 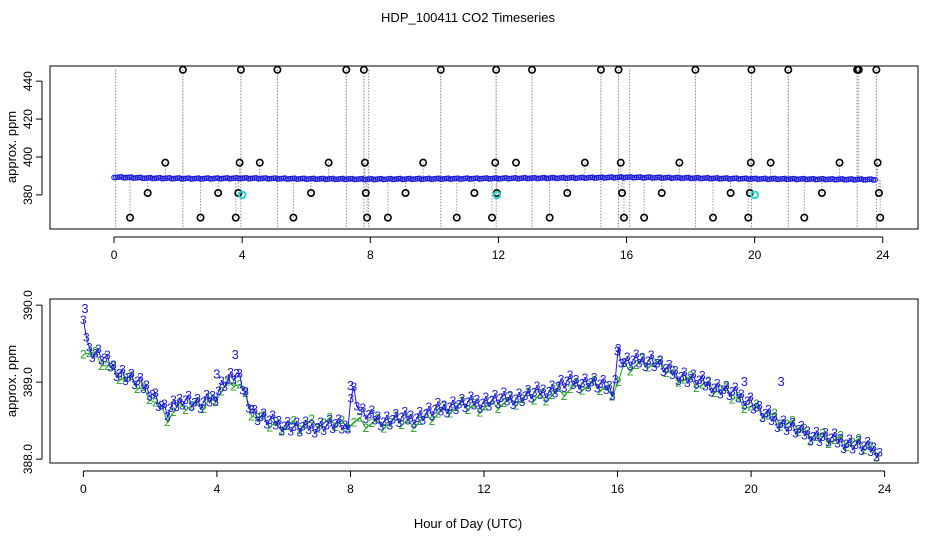 What do you see at coordinates (468, 523) in the screenshot?
I see `x-axis-label: Hour of Day (UTC)` at bounding box center [468, 523].